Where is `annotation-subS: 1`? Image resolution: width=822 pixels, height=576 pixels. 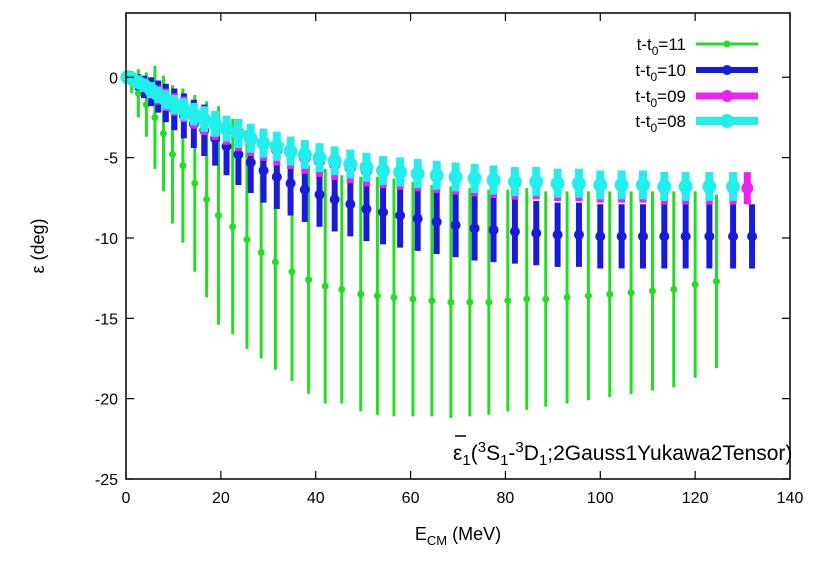
annotation-subS: 1 is located at coordinates (504, 460).